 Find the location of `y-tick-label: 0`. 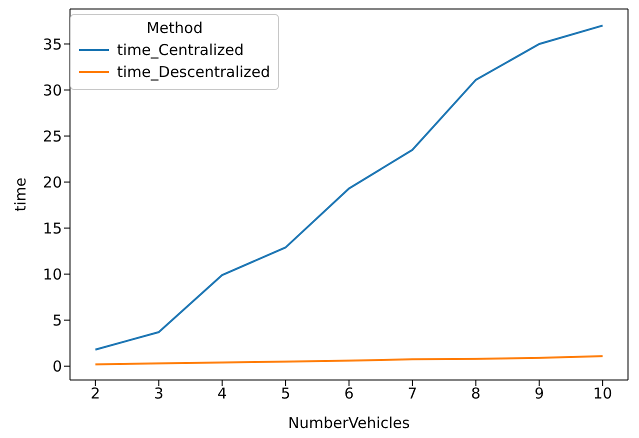

y-tick-label: 0 is located at coordinates (57, 367).